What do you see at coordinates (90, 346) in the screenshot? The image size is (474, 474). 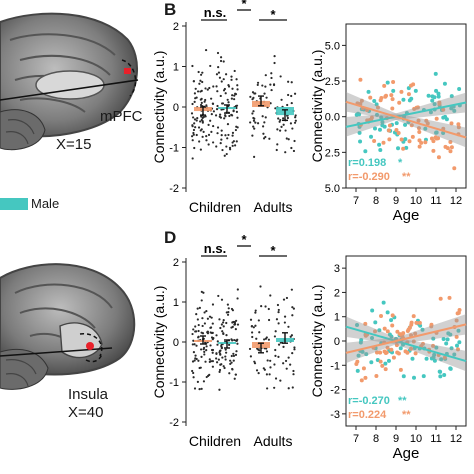 I see `roi-marker` at bounding box center [90, 346].